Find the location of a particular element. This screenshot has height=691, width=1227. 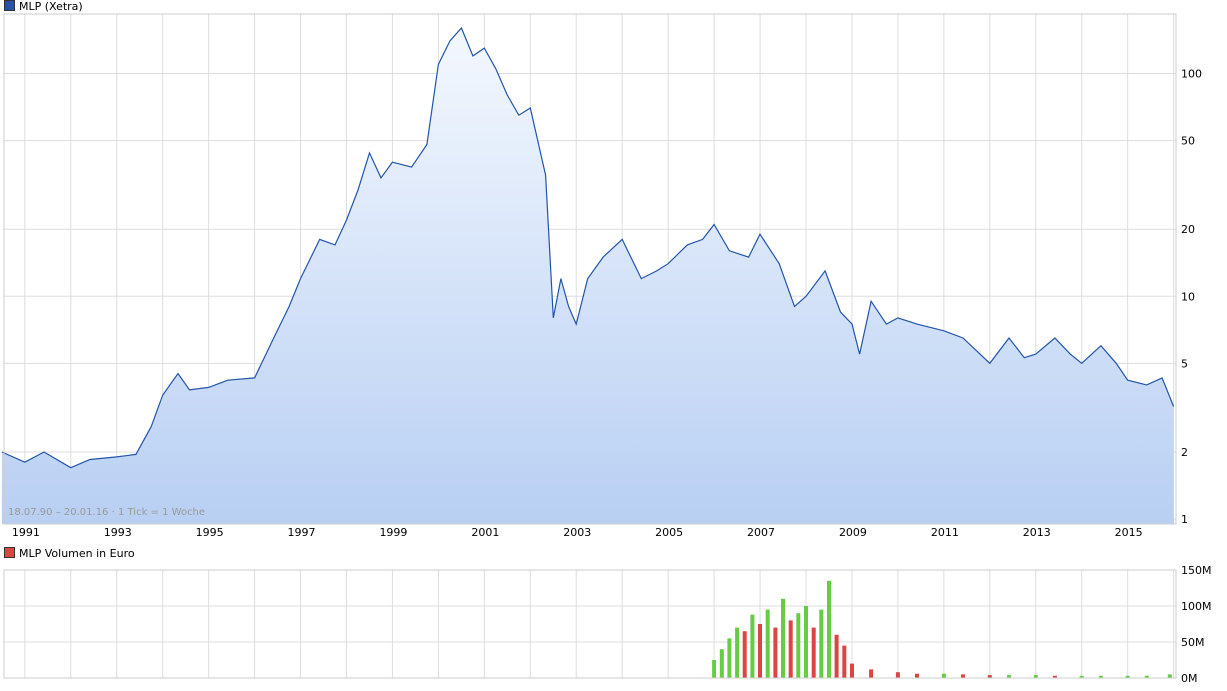

y-tick-label: 50 is located at coordinates (1188, 141).